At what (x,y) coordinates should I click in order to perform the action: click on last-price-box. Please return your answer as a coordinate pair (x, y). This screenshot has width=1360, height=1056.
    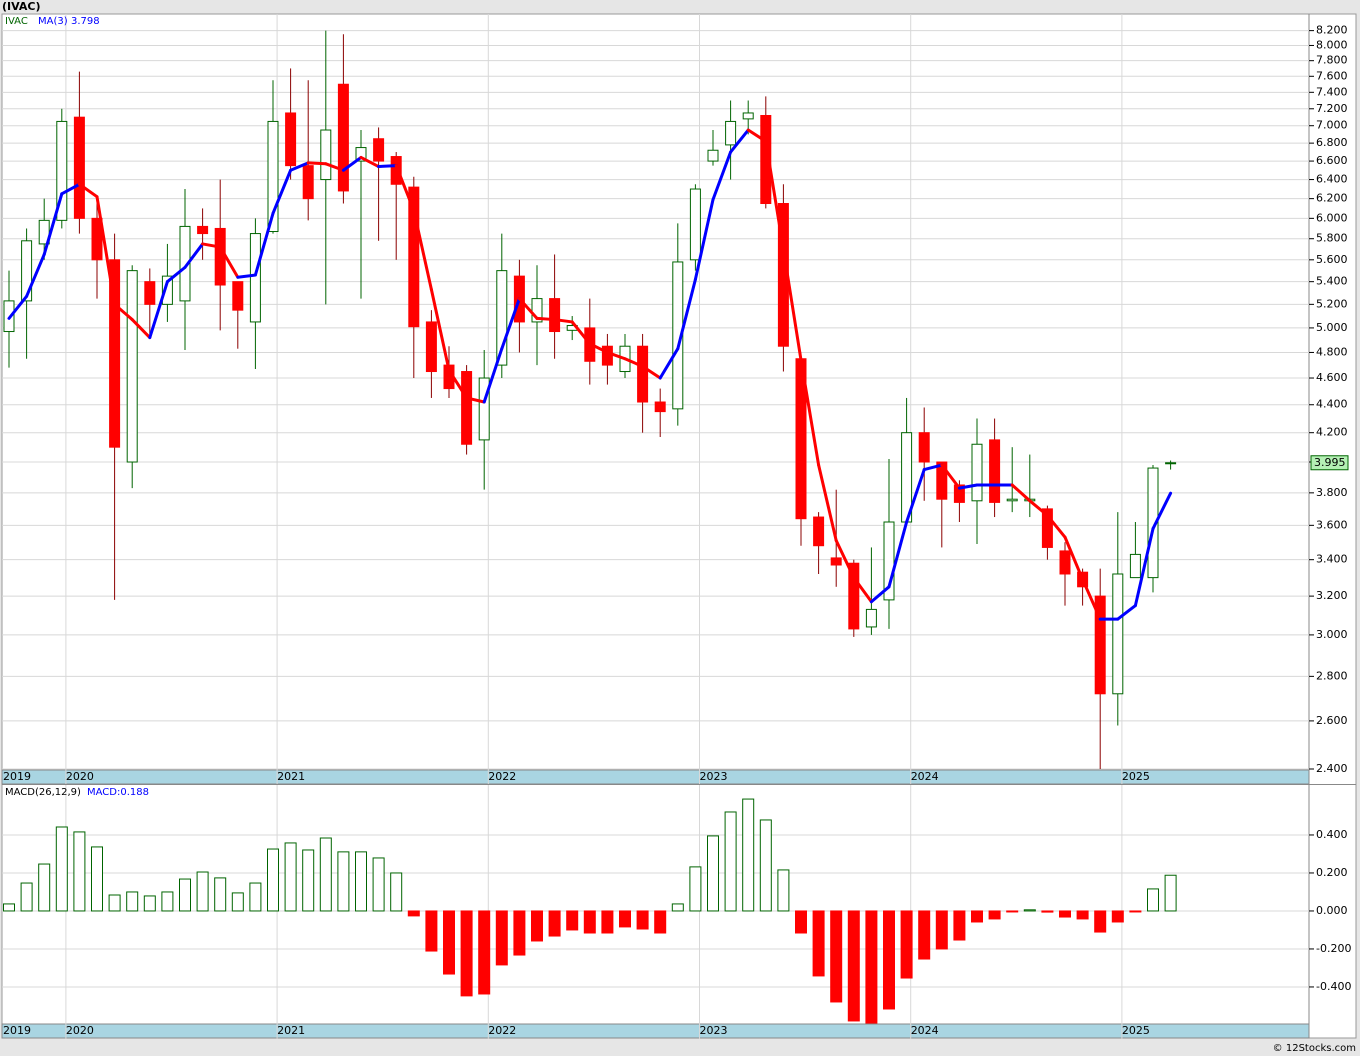
    Looking at the image, I should click on (1329, 463).